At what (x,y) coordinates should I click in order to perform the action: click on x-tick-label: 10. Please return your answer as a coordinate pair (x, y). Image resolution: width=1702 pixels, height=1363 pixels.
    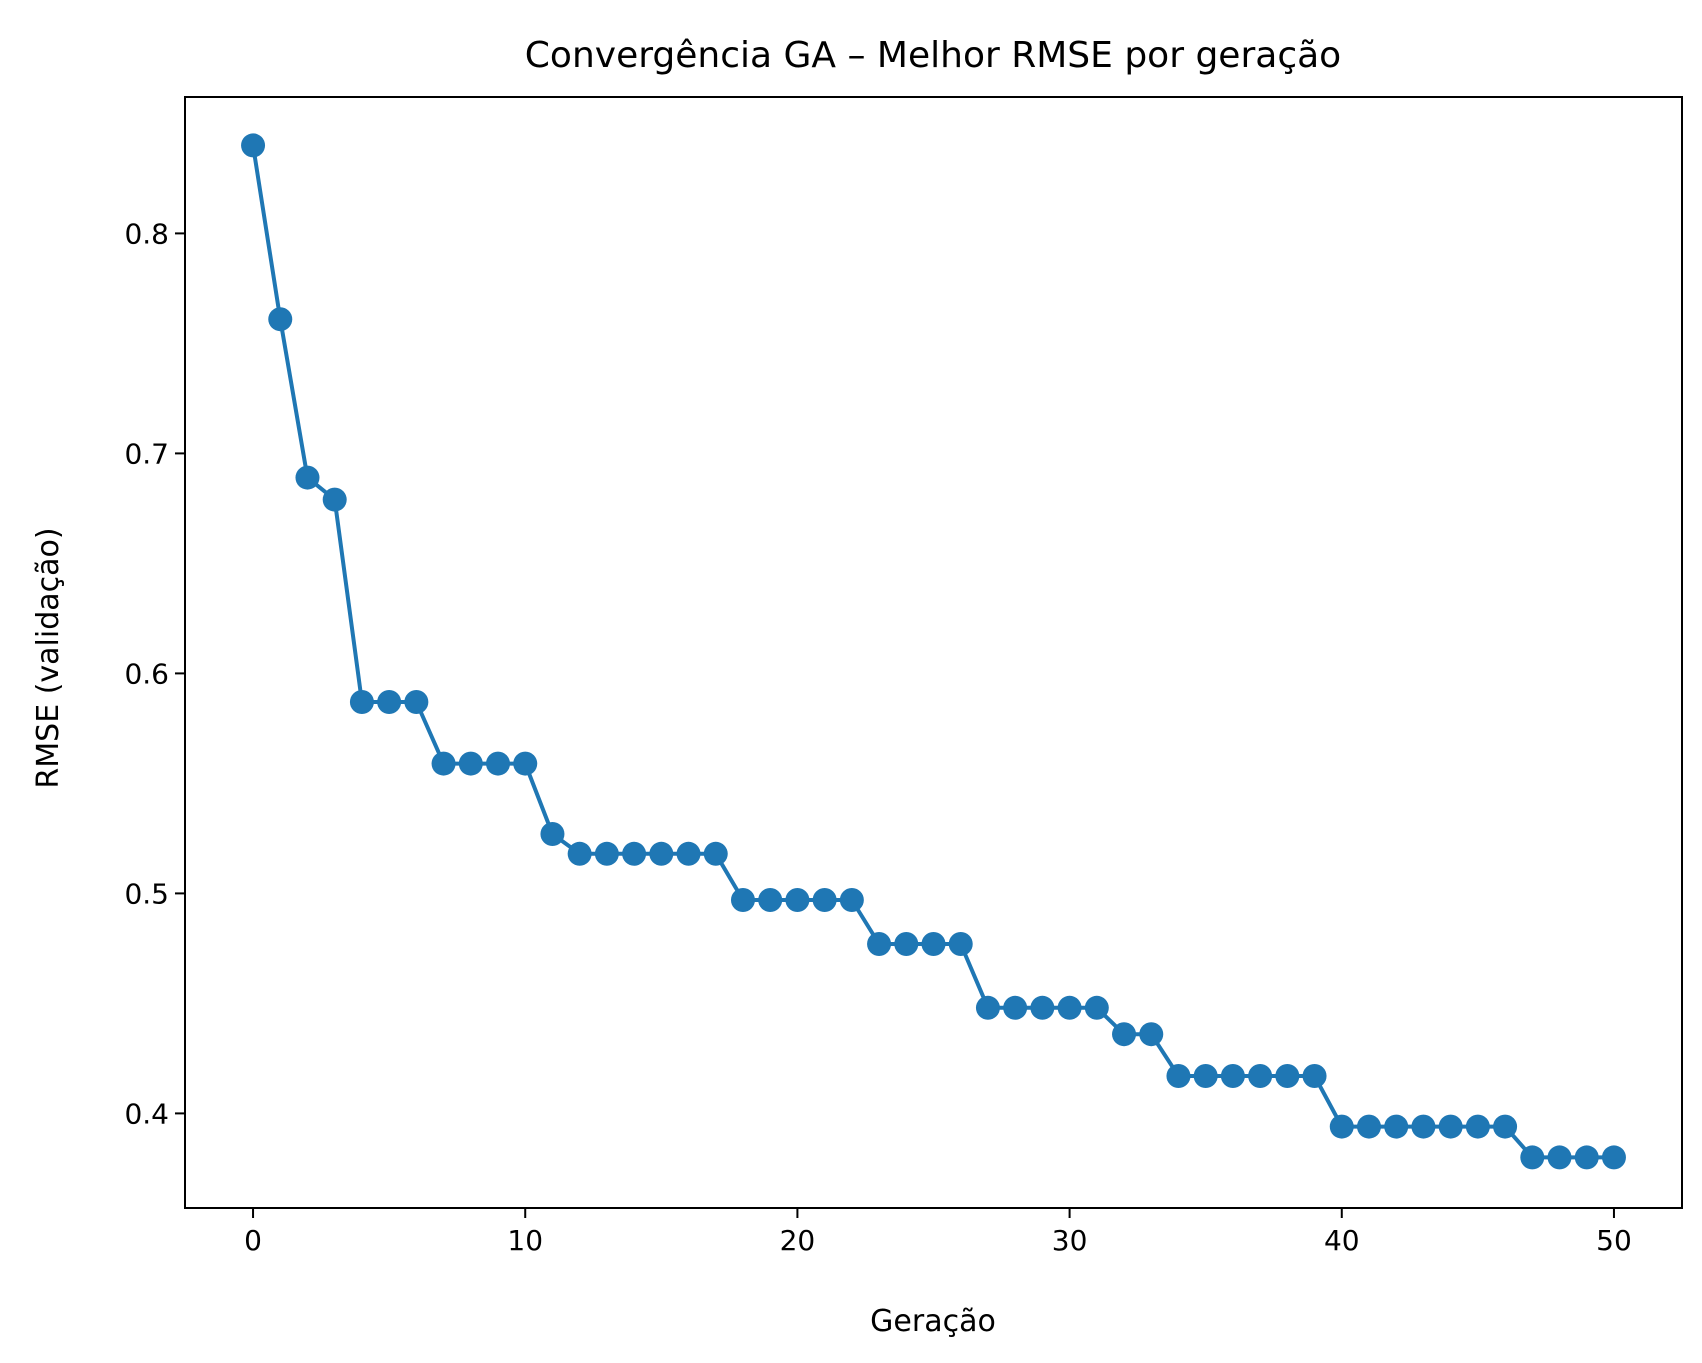
    Looking at the image, I should click on (525, 1240).